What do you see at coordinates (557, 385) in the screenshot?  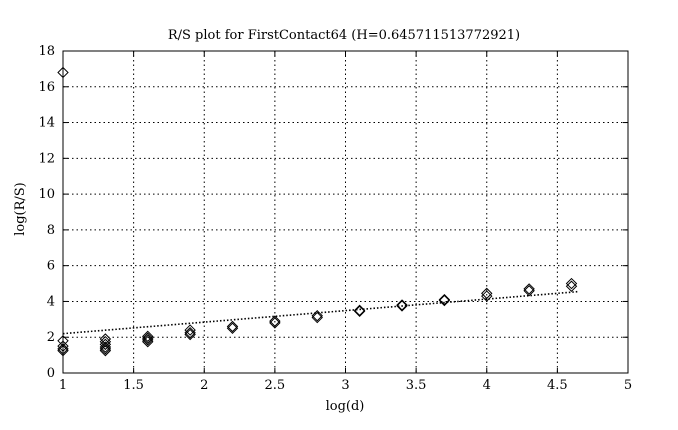 I see `x-tick-label: 4.5` at bounding box center [557, 385].